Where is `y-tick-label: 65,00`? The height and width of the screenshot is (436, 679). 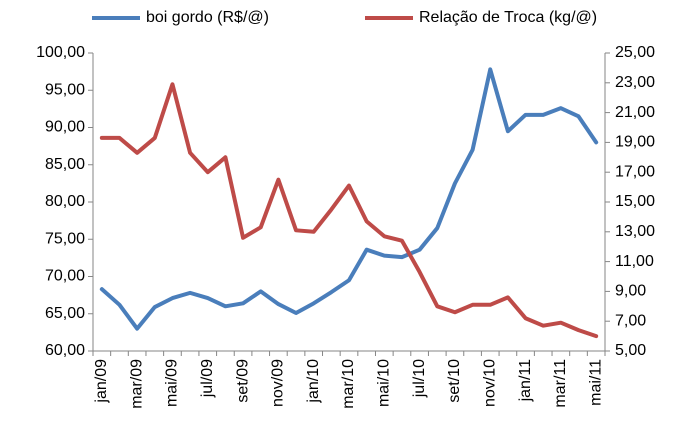 y-tick-label: 65,00 is located at coordinates (65, 313).